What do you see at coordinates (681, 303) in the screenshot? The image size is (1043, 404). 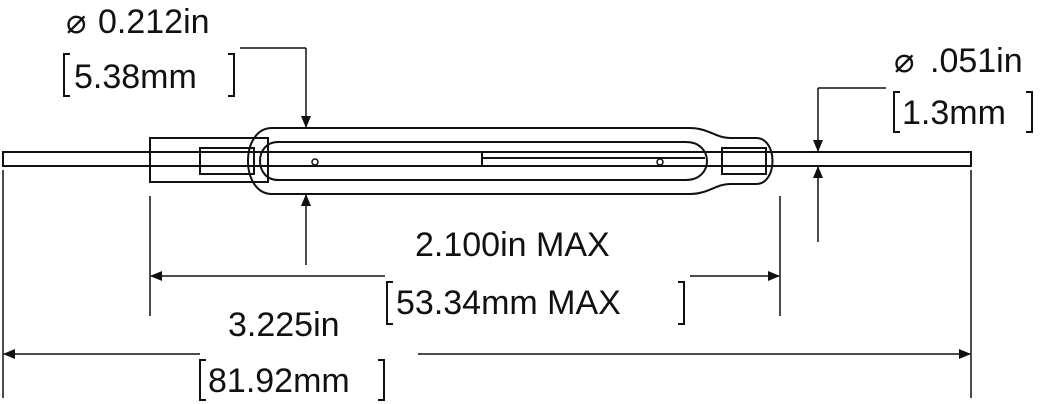 I see `body-length-bracket-right` at bounding box center [681, 303].